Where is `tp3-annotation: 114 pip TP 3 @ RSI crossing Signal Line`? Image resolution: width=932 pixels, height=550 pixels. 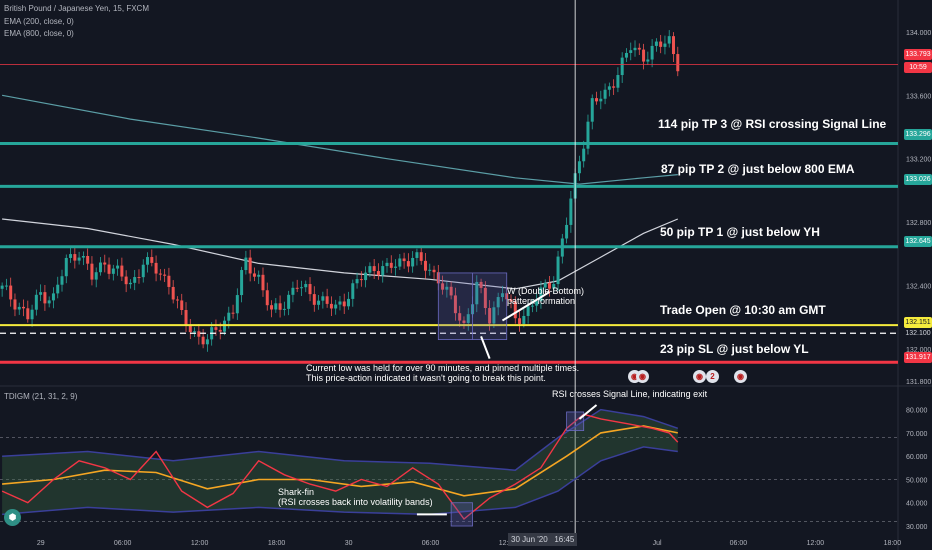 tp3-annotation: 114 pip TP 3 @ RSI crossing Signal Line is located at coordinates (772, 124).